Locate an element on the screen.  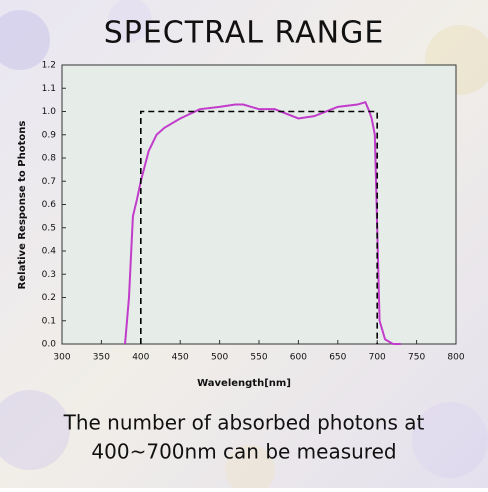
x-tick-label: 300 is located at coordinates (61, 358).